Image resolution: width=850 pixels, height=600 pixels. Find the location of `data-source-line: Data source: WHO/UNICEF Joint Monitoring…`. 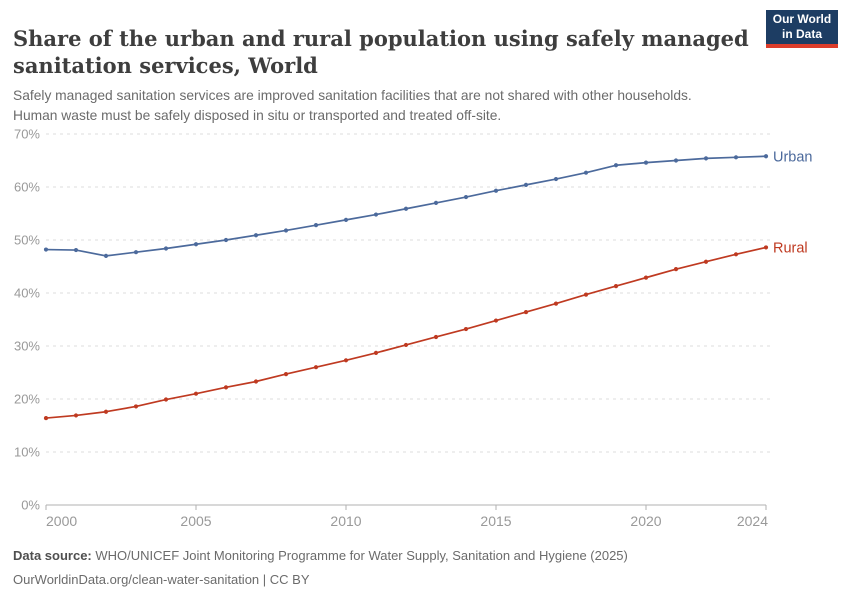

data-source-line: Data source: WHO/UNICEF Joint Monitoring… is located at coordinates (425, 556).